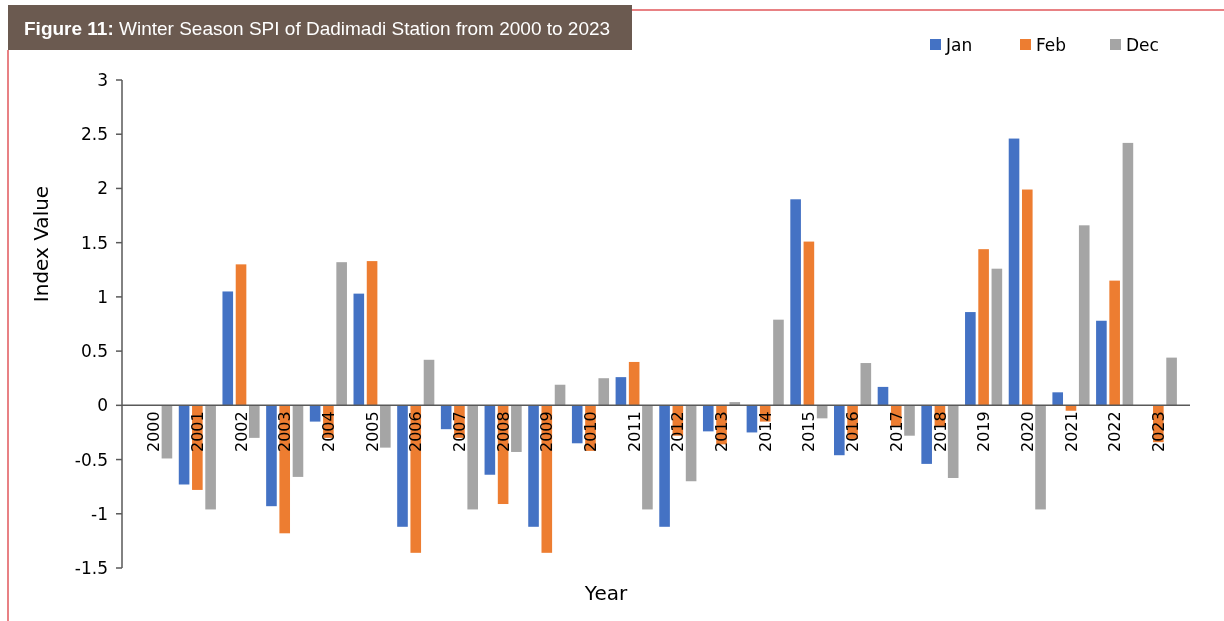  What do you see at coordinates (853, 432) in the screenshot?
I see `x-tick-label: 2016` at bounding box center [853, 432].